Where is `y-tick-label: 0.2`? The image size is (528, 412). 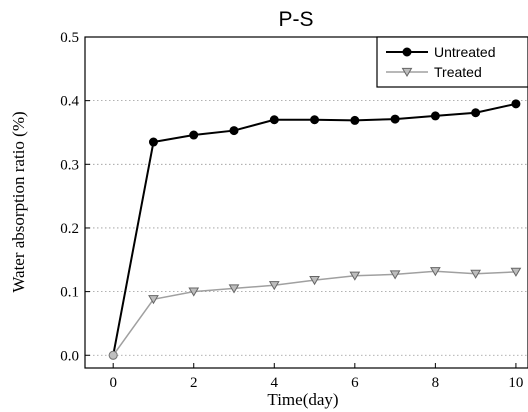
y-tick-label: 0.2 is located at coordinates (69, 229).